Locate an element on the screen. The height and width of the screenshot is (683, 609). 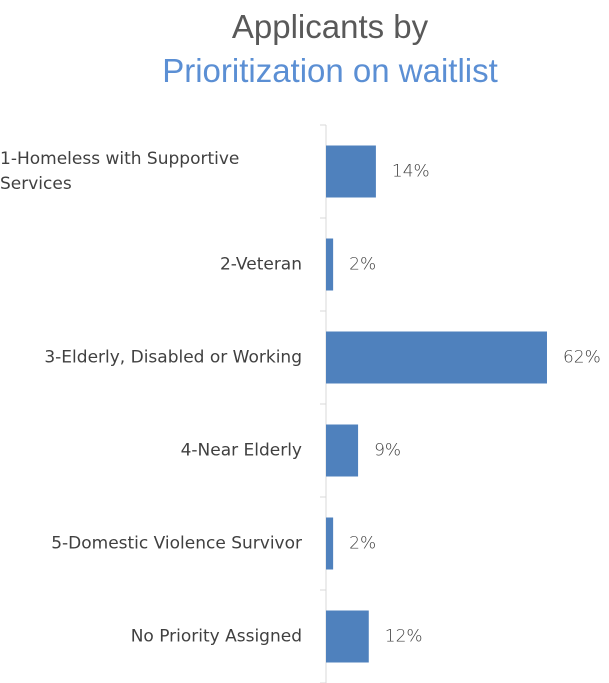
category-text: 3-Elderly, Disabled or Working is located at coordinates (173, 357).